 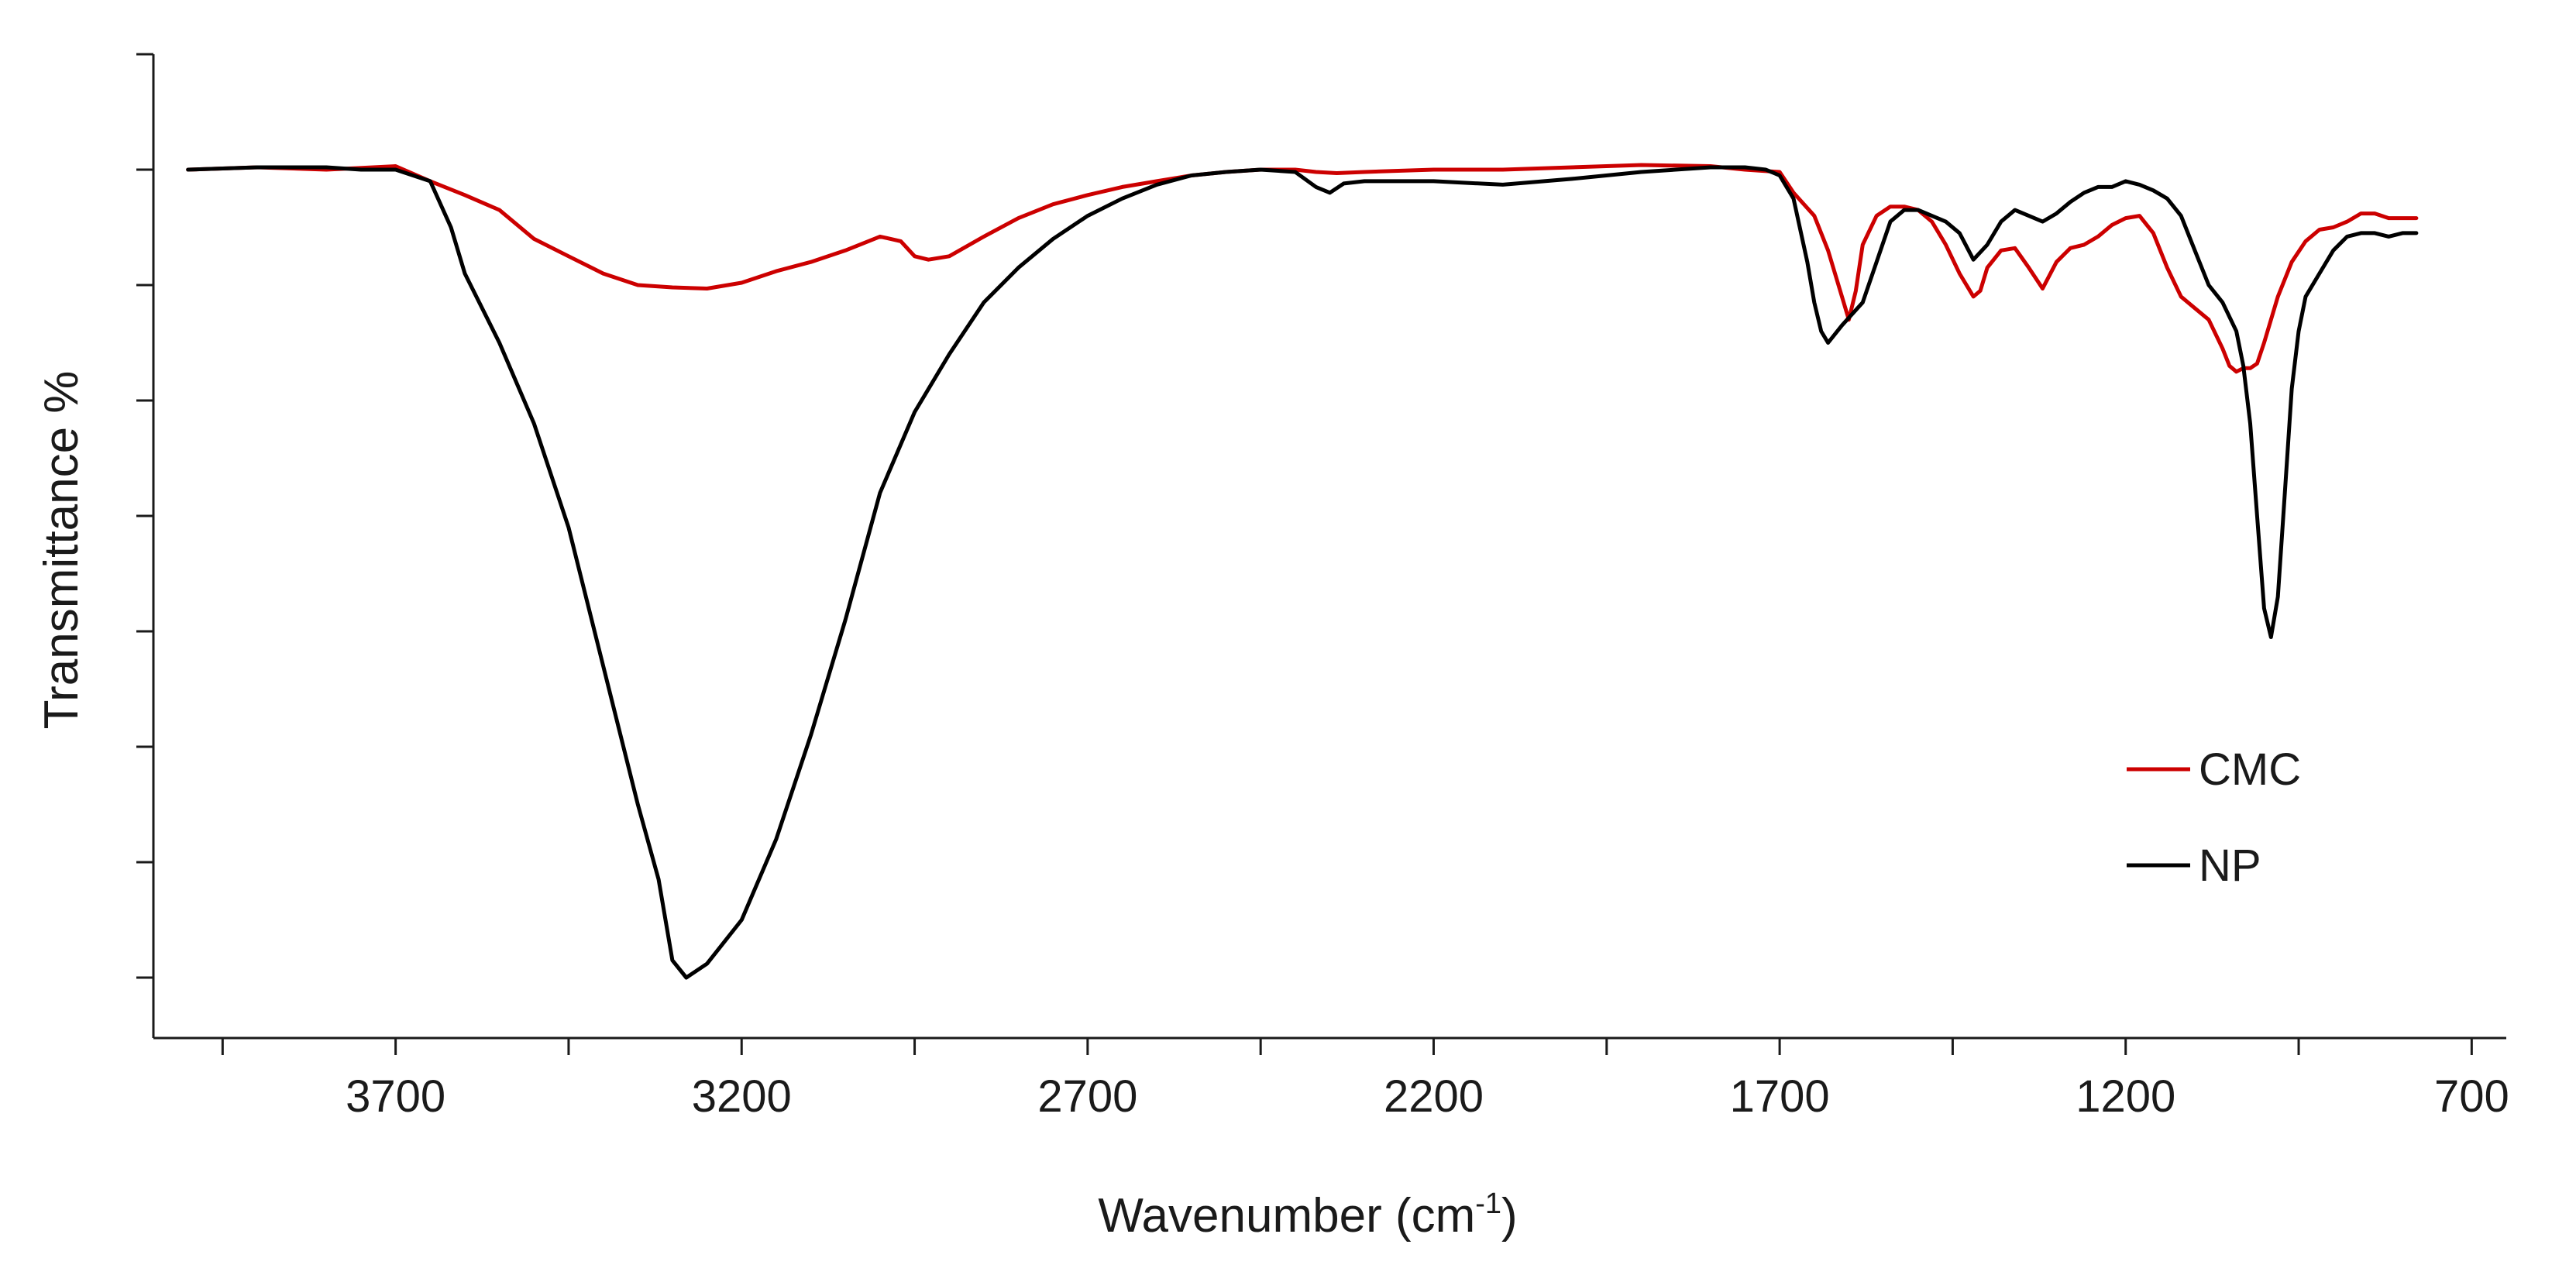 I want to click on x-tick-label: 1700, so click(x=1780, y=1096).